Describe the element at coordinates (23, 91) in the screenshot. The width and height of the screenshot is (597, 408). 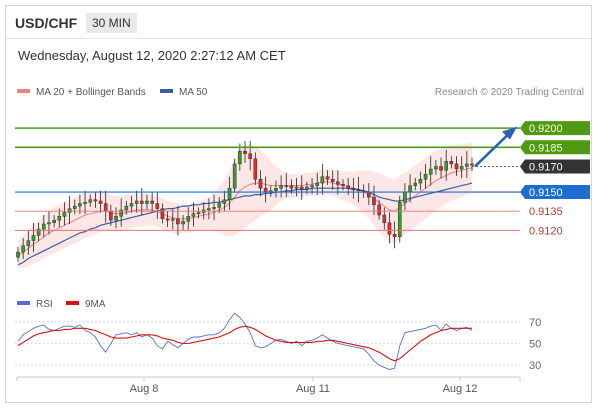
I see `legend-swatch-ma20` at that location.